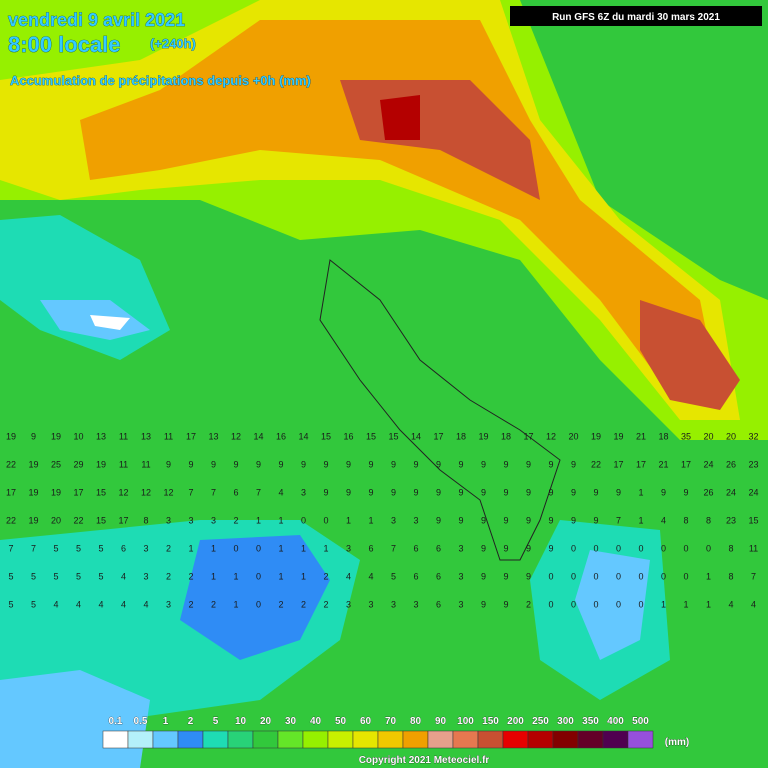 This screenshot has width=768, height=768. What do you see at coordinates (291, 721) in the screenshot?
I see `legend-label: 30` at bounding box center [291, 721].